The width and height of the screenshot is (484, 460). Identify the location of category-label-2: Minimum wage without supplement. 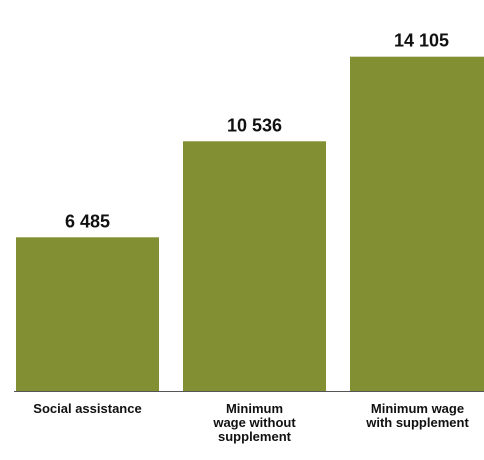
(254, 422).